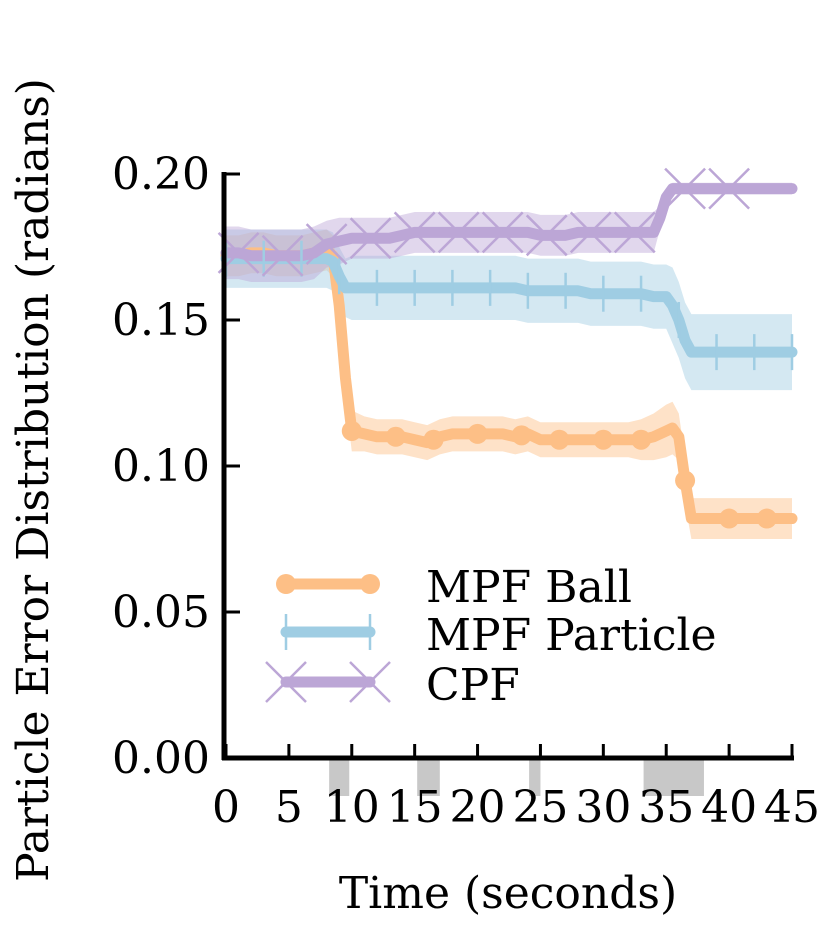 The height and width of the screenshot is (934, 829). Describe the element at coordinates (161, 174) in the screenshot. I see `y-tick-label: 0.20` at that location.